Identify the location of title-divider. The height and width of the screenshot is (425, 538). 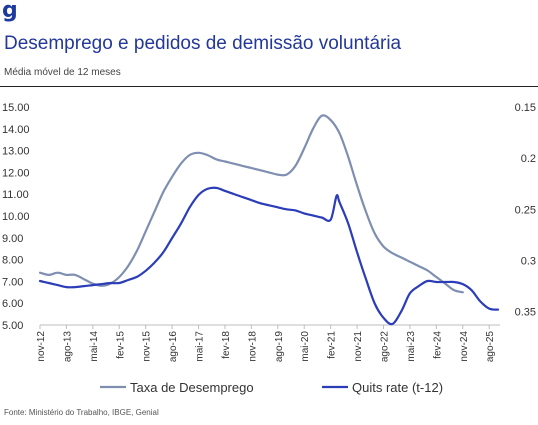
(269, 86).